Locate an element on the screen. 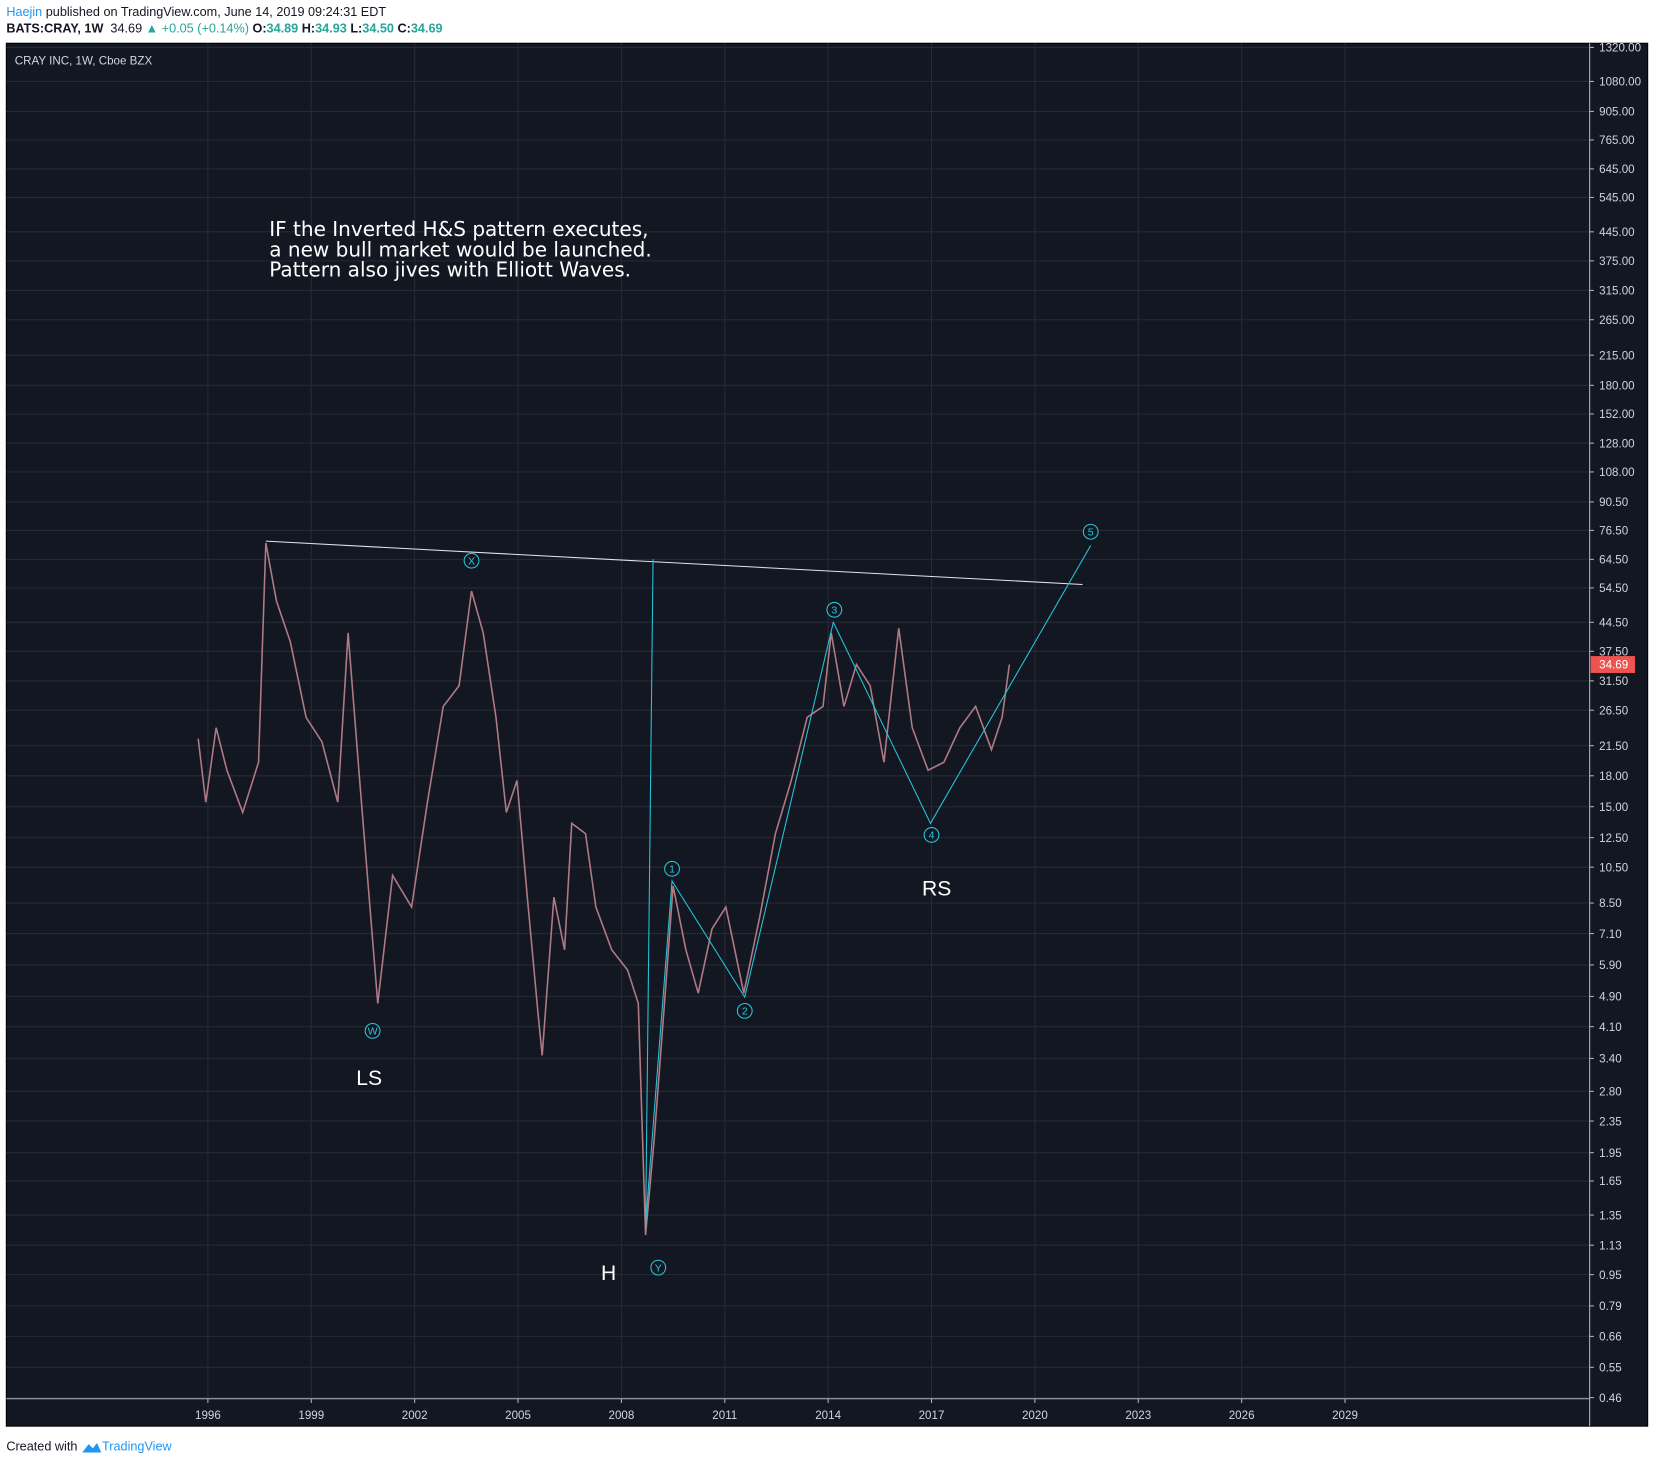  x-tick-label: 2029 is located at coordinates (1345, 1415).